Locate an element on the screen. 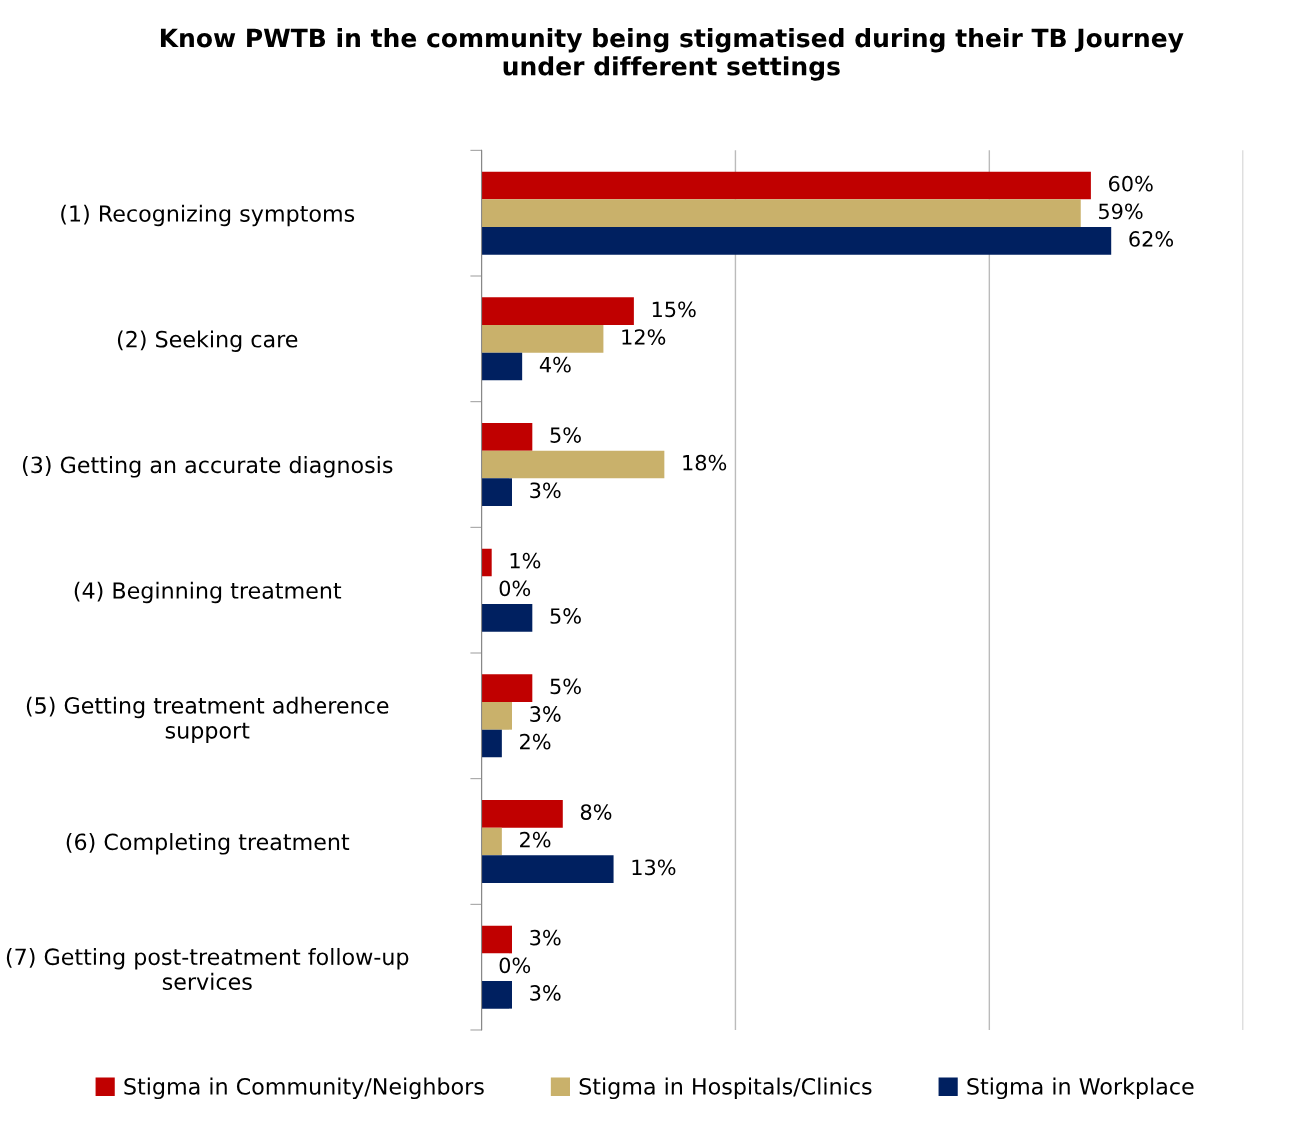  y-tick-label: (7) Getting post-treatment follow-up services is located at coordinates (207, 969).